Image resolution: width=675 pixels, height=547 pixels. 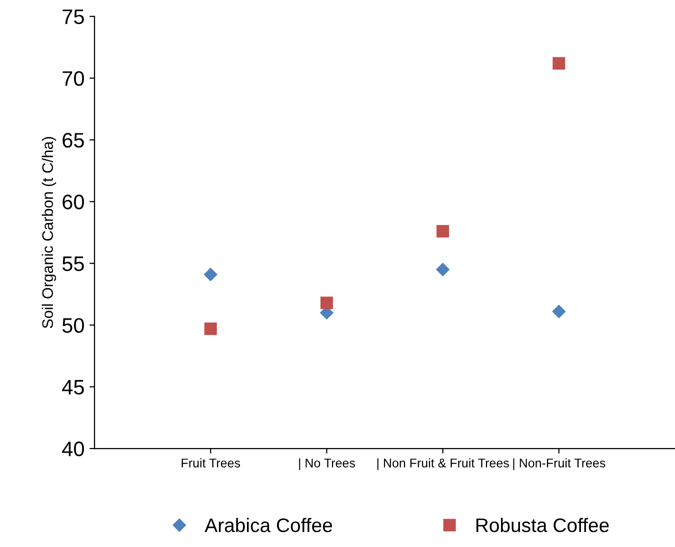 I want to click on x-tick-label: | Non-Fruit Trees, so click(x=559, y=464).